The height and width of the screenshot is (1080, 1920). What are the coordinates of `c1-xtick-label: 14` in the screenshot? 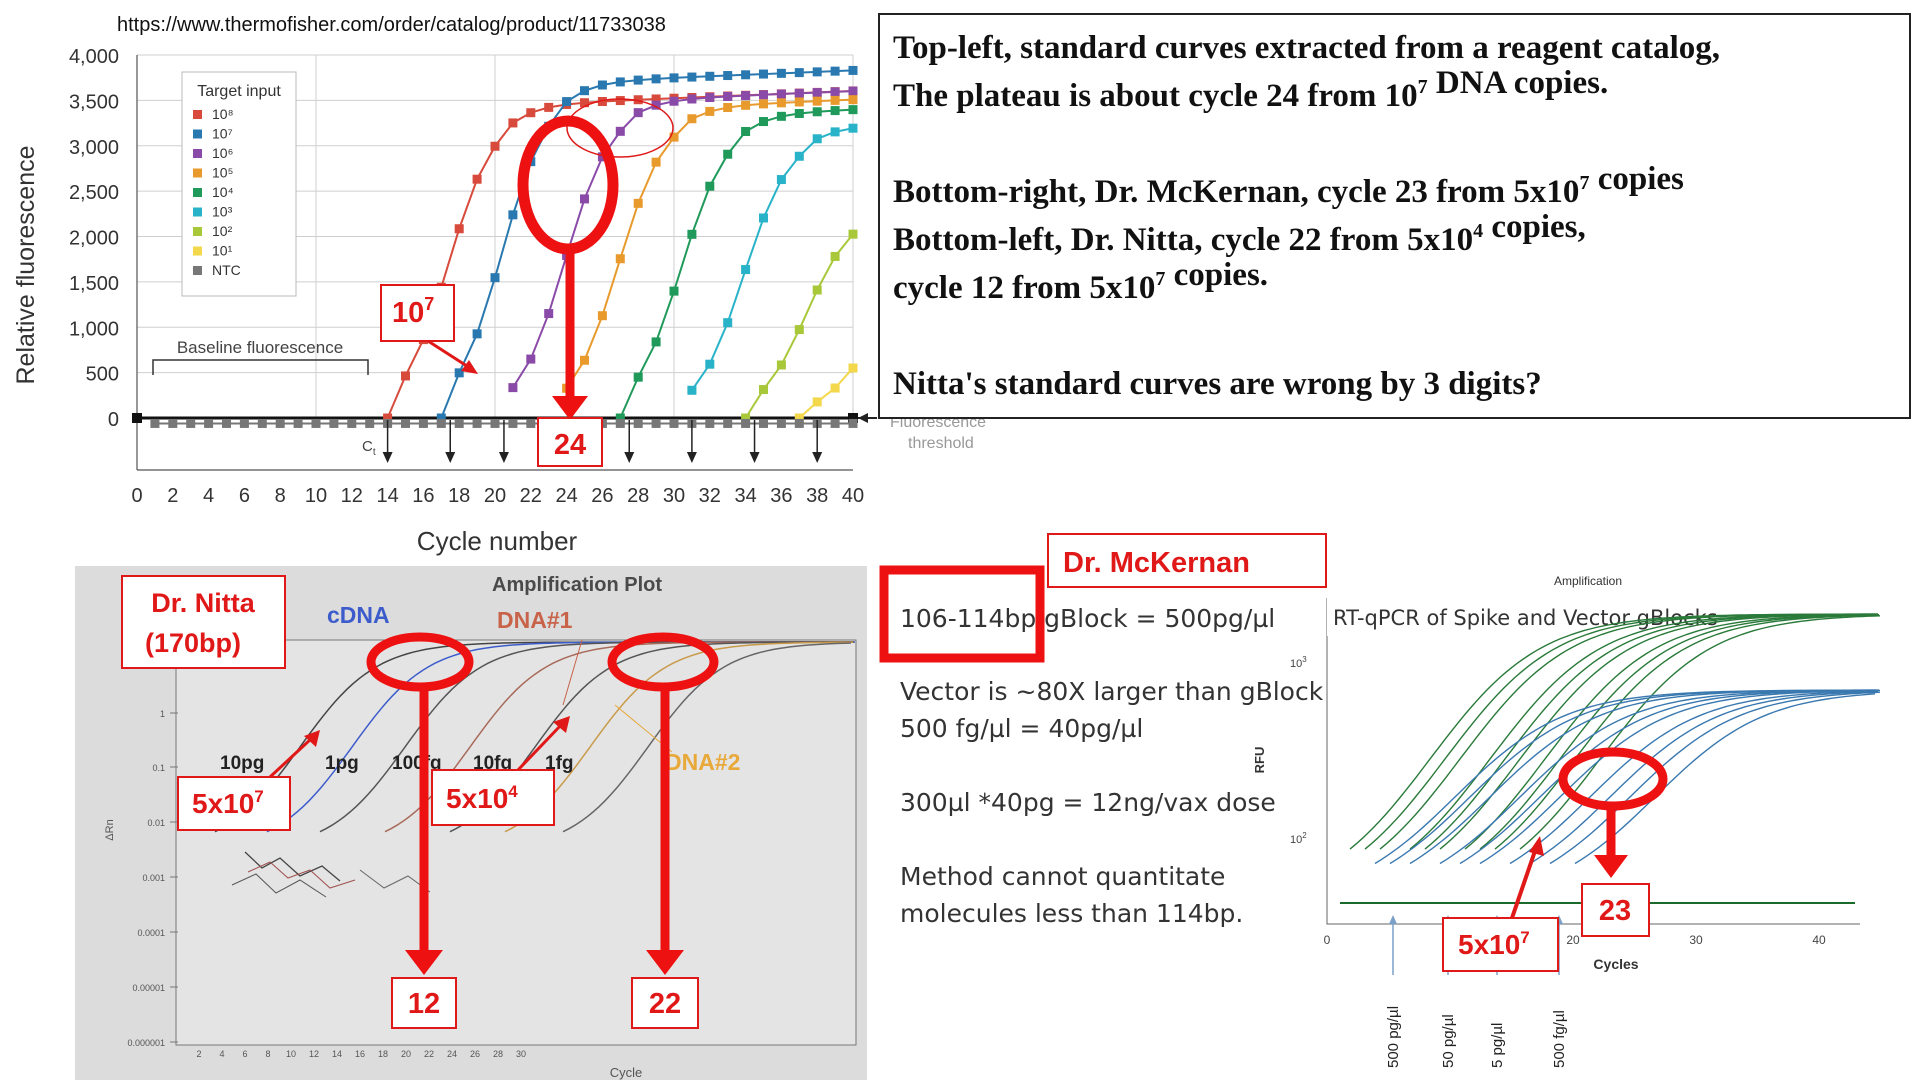 It's located at (387, 496).